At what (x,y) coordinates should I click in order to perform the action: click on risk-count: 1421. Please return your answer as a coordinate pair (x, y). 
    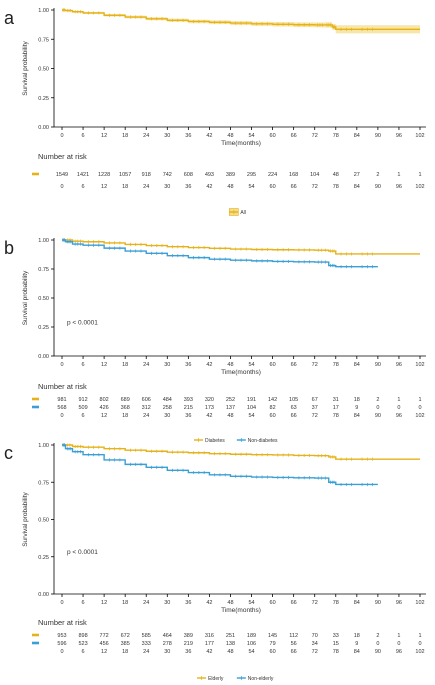
    Looking at the image, I should click on (83, 175).